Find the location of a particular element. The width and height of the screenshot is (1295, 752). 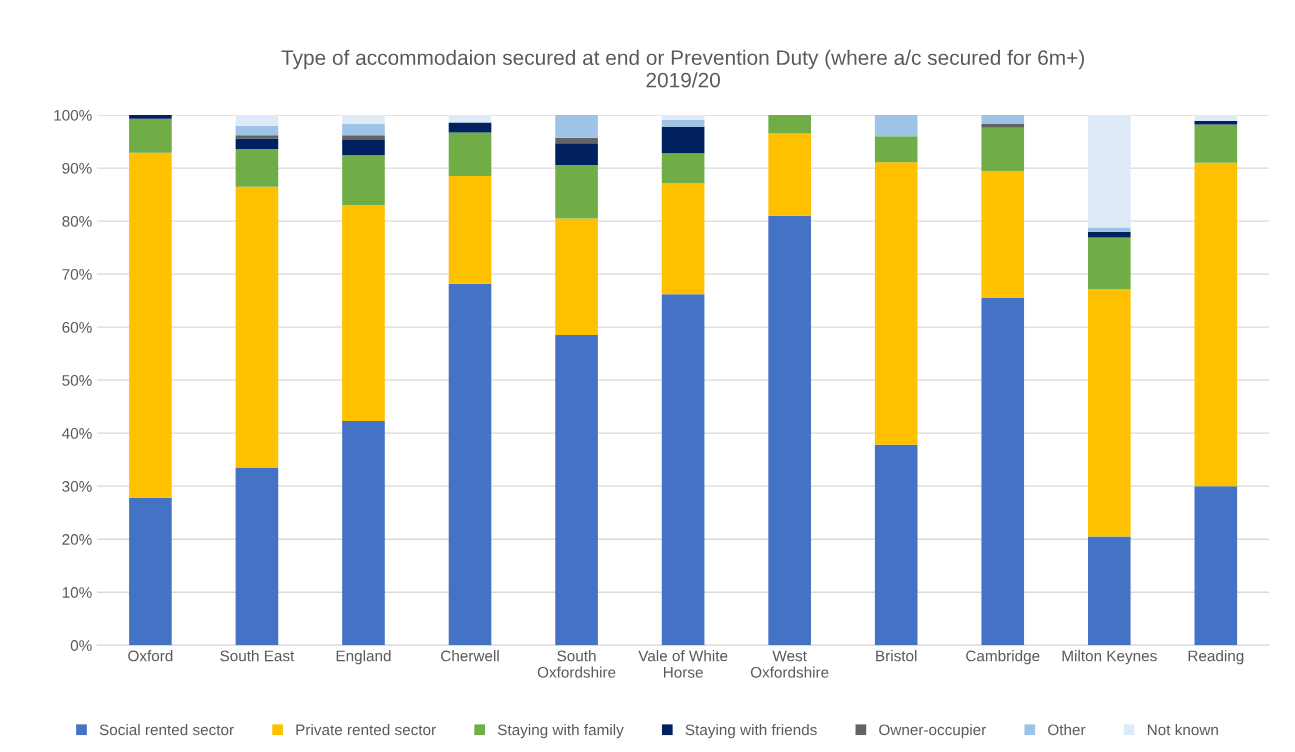

y-tick-label: 40% is located at coordinates (77, 433).